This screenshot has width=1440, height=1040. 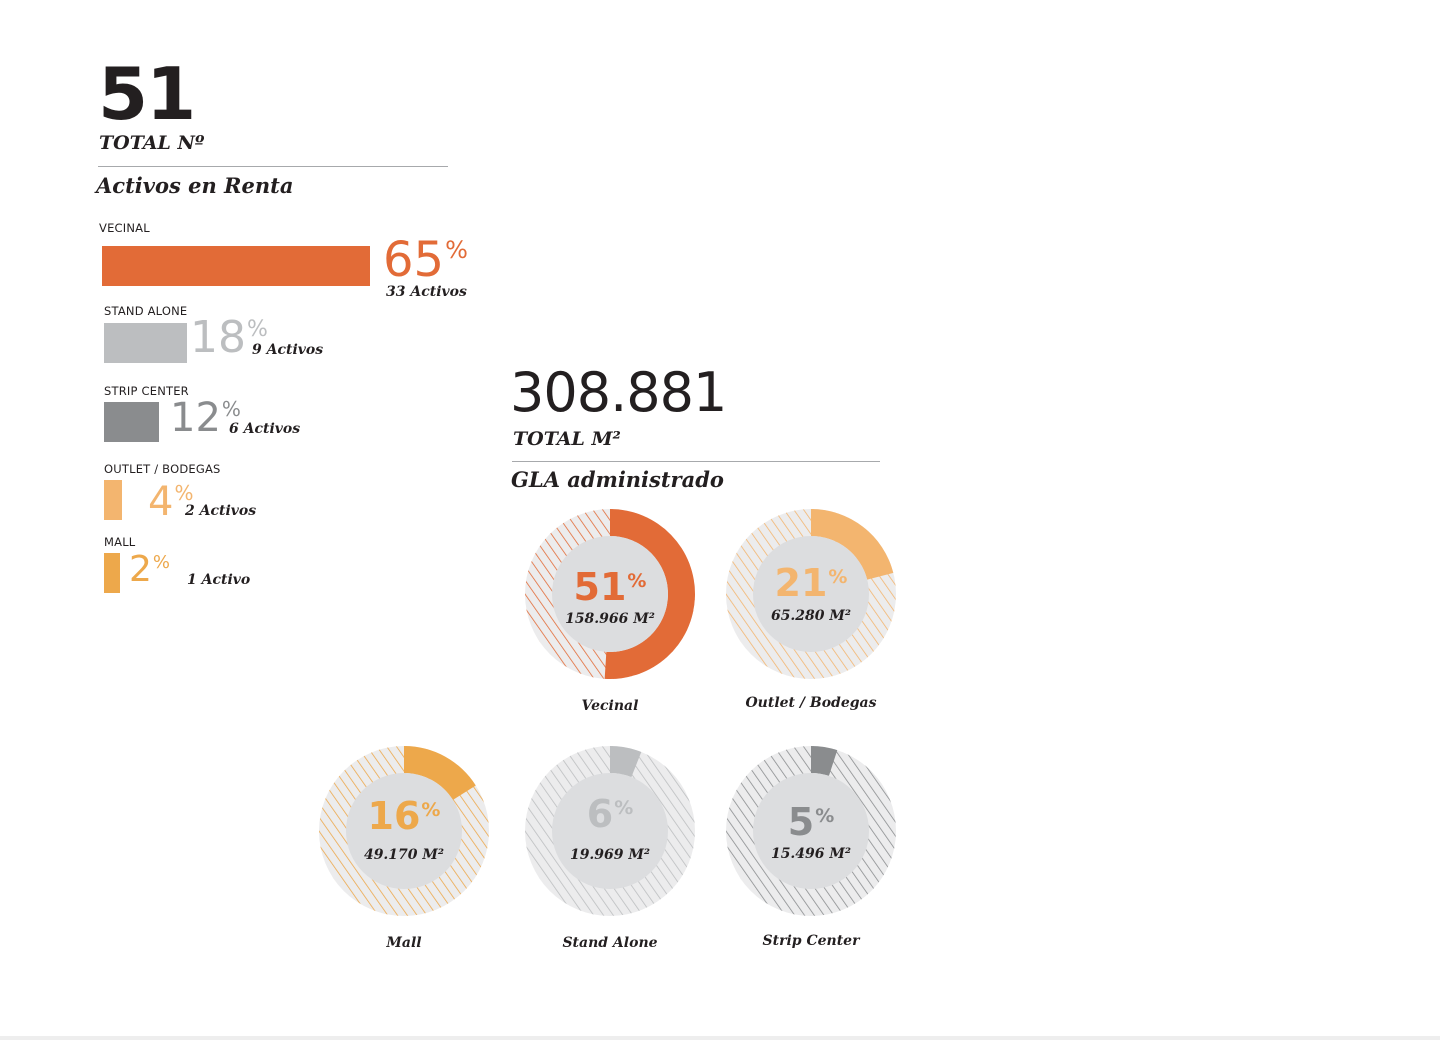 I want to click on bar-outlet, so click(x=113, y=500).